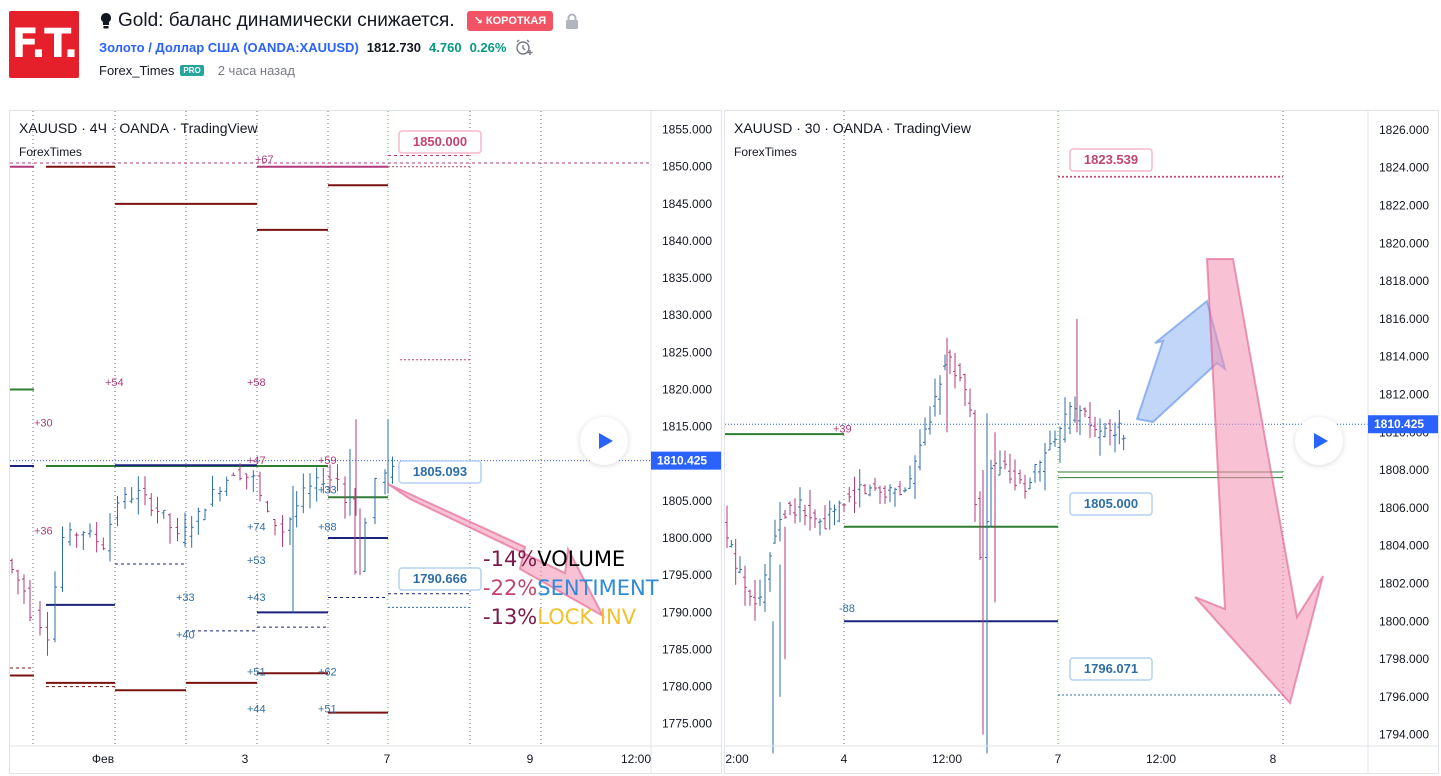 This screenshot has width=1441, height=776. What do you see at coordinates (737, 759) in the screenshot?
I see `time-tick-label: 2:00` at bounding box center [737, 759].